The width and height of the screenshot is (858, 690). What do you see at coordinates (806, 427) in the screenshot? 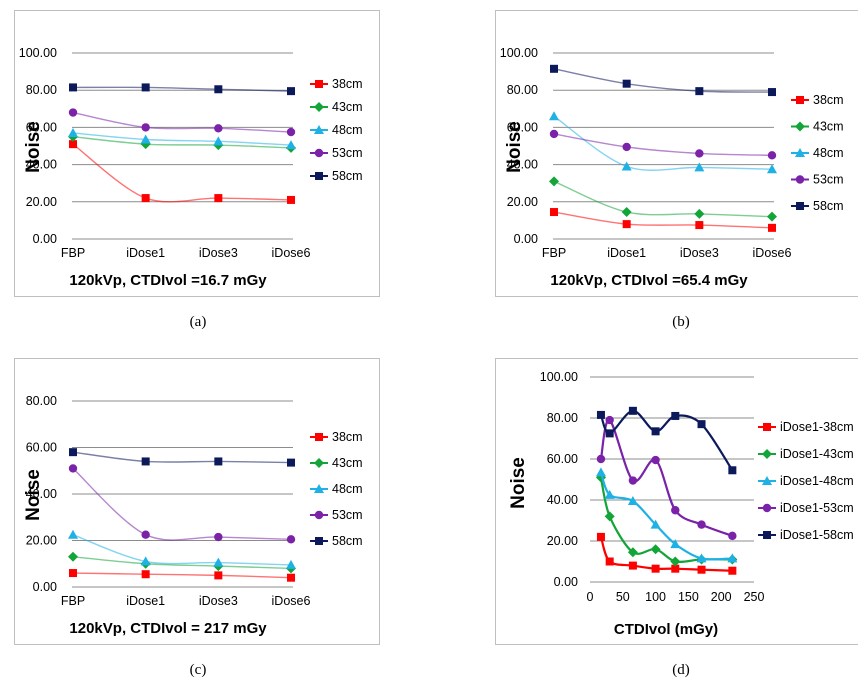
I see `legend-item: iDose1-38cm` at bounding box center [806, 427].